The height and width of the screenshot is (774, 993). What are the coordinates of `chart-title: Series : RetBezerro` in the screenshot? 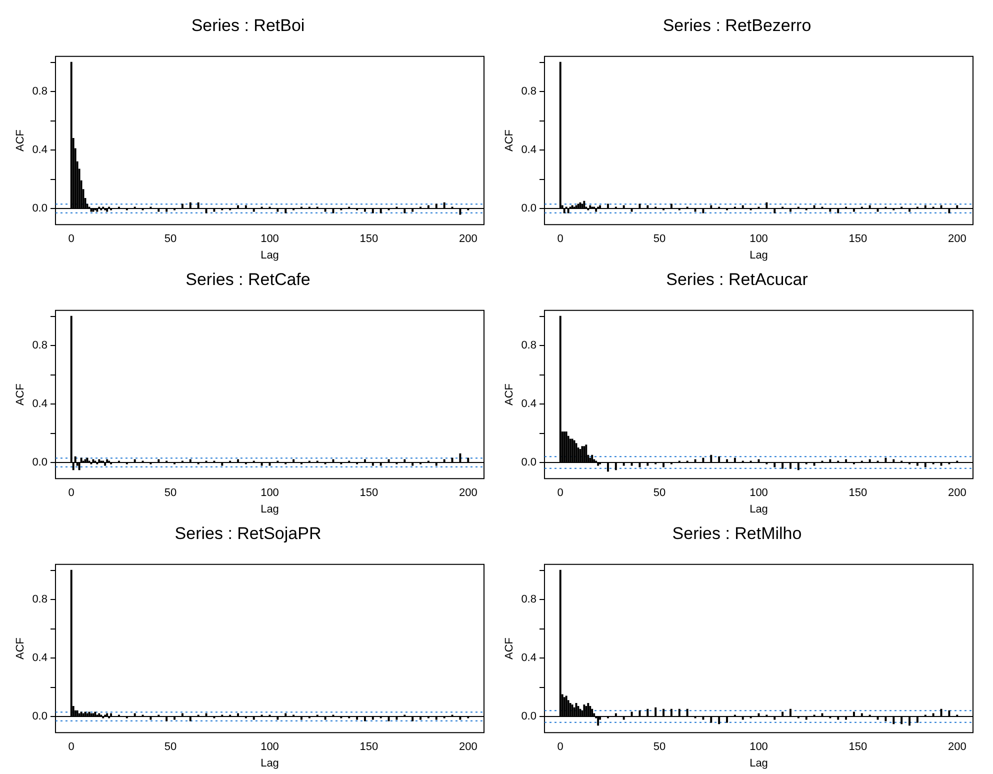 It's located at (737, 25).